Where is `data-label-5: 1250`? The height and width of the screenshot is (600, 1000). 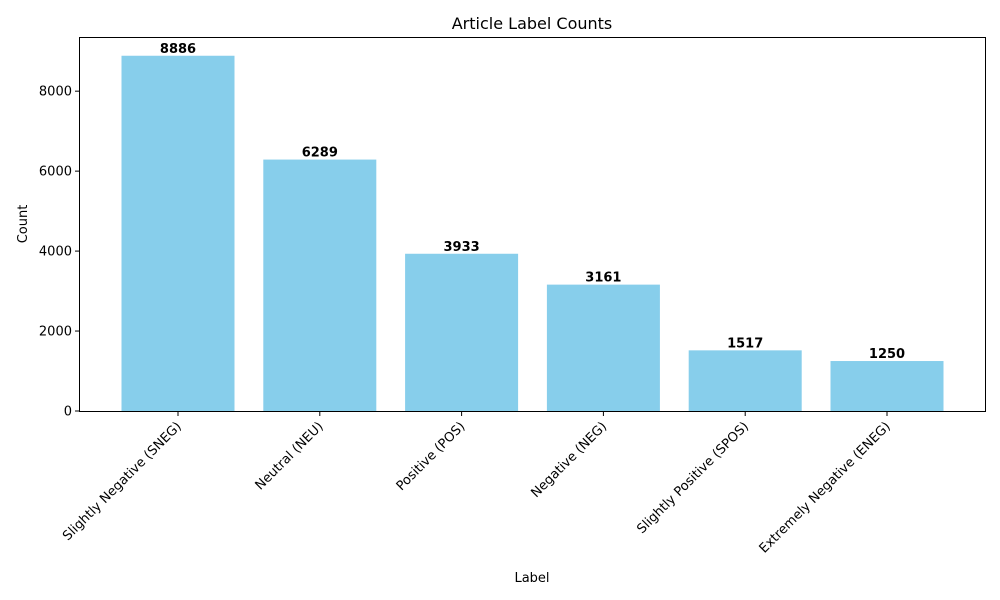
data-label-5: 1250 is located at coordinates (887, 354).